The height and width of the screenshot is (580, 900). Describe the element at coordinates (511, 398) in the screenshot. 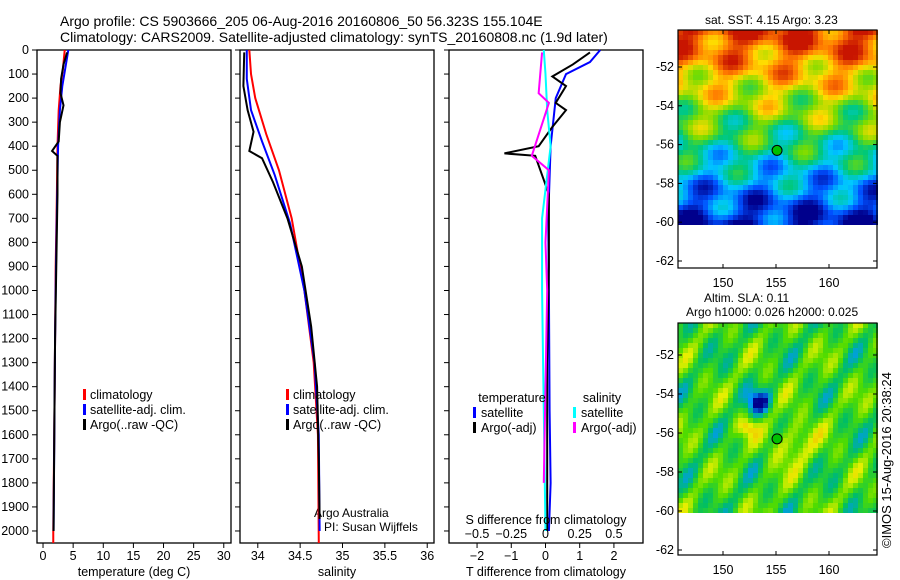

I see `legend-header: temperature` at that location.